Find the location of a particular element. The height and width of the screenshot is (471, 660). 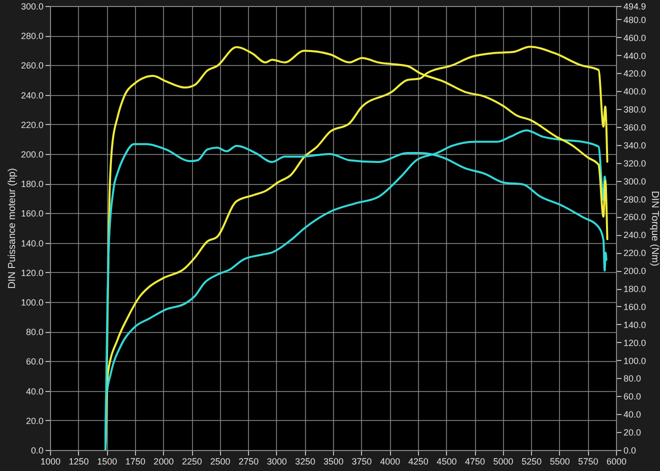

y2-tick-label: 240.0 is located at coordinates (635, 235).